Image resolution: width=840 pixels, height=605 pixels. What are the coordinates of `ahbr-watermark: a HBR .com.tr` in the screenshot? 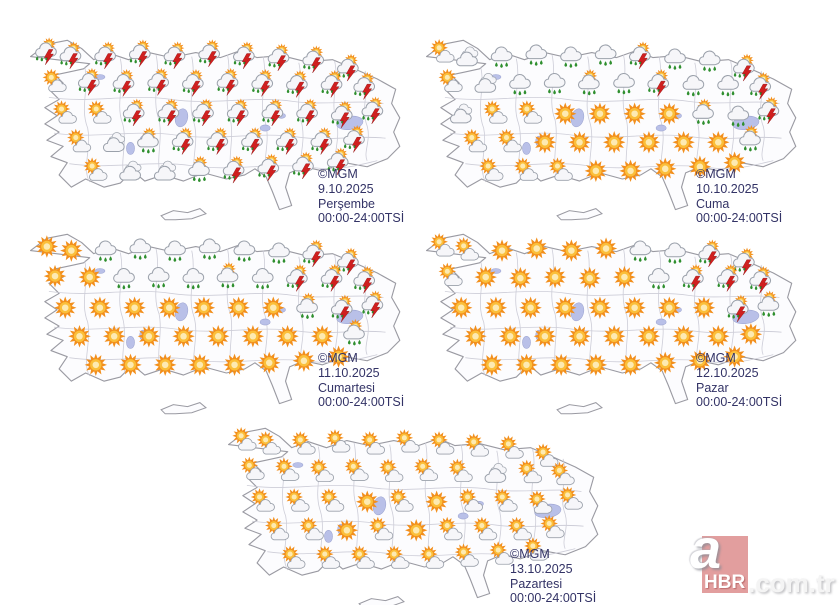 It's located at (765, 561).